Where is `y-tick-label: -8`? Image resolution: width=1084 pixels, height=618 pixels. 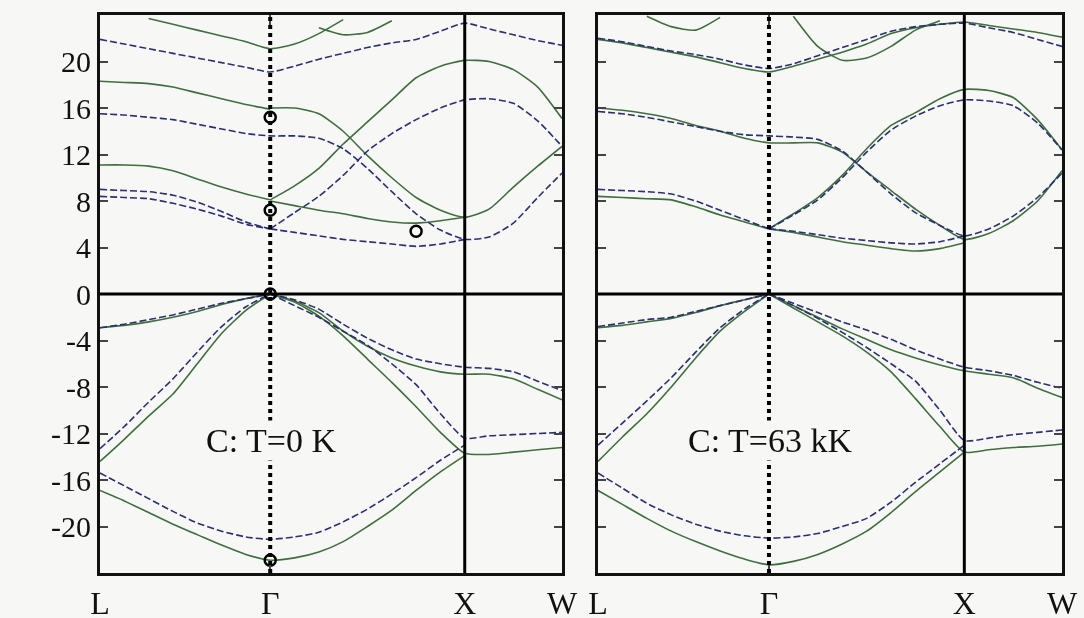 y-tick-label: -8 is located at coordinates (78, 387).